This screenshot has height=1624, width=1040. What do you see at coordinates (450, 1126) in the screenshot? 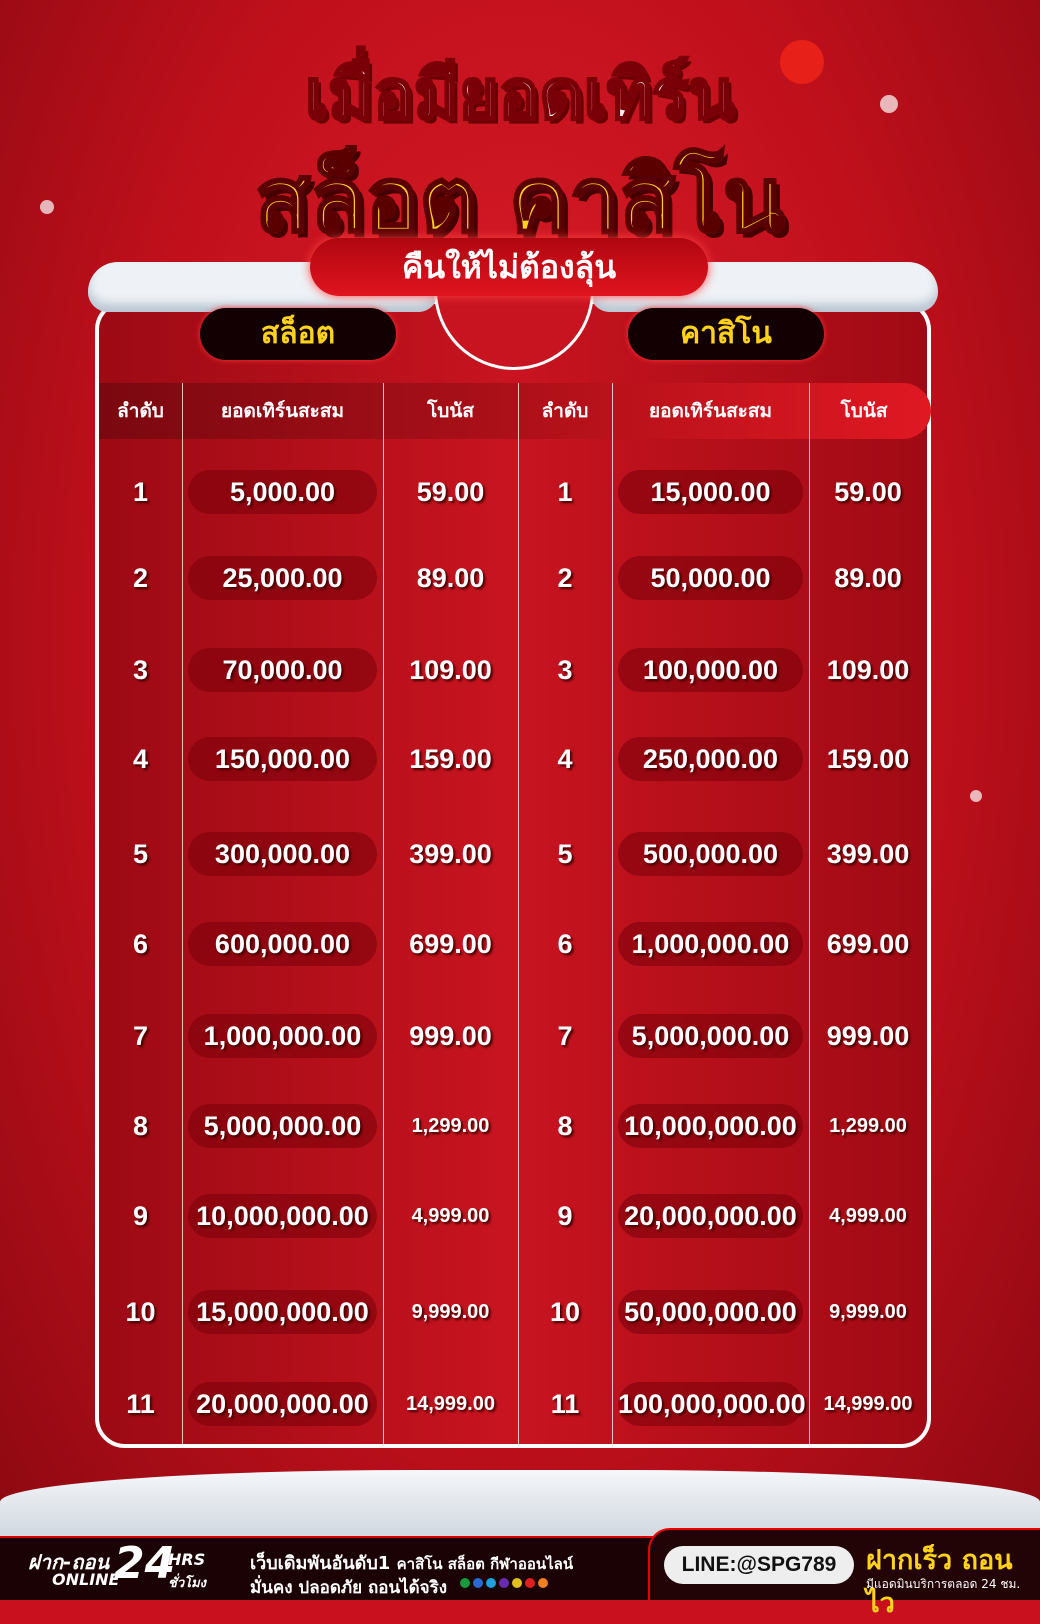
I see `slot-bonus-cell: 1,299.00` at bounding box center [450, 1126].